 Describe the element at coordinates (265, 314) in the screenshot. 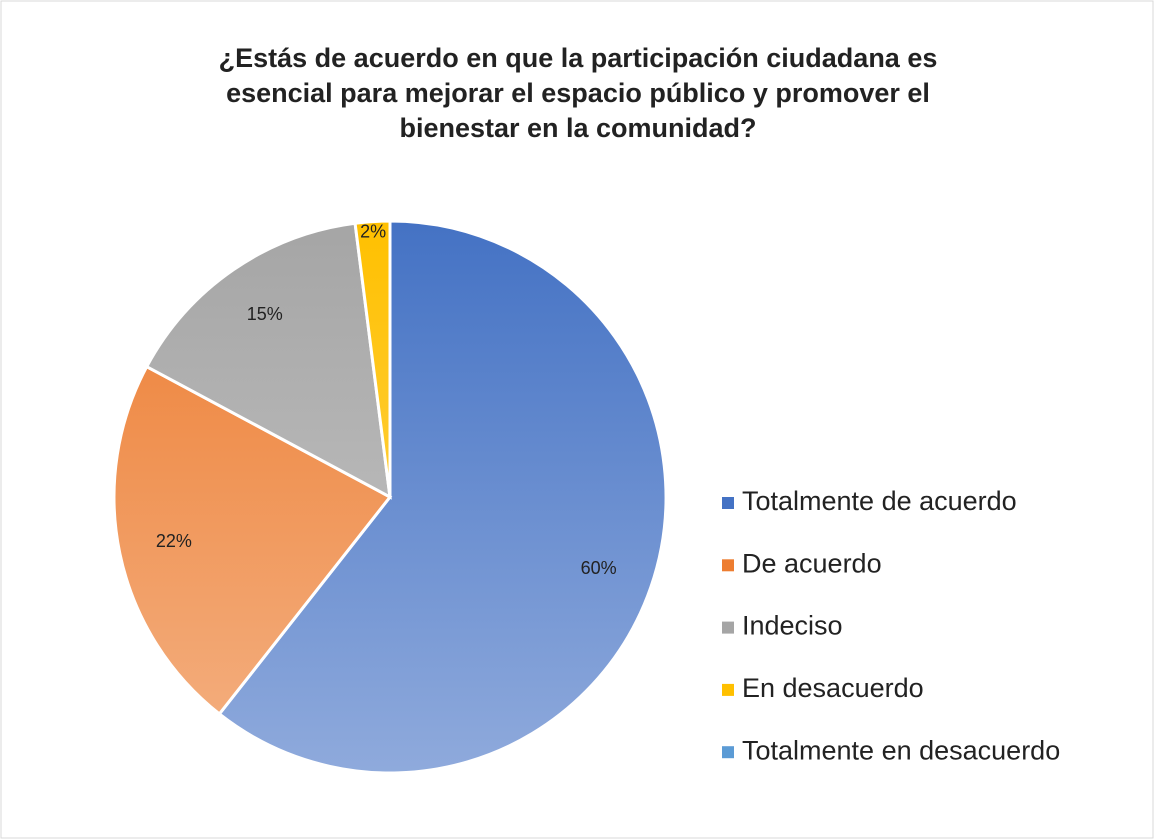

I see `data-label: 15%` at that location.